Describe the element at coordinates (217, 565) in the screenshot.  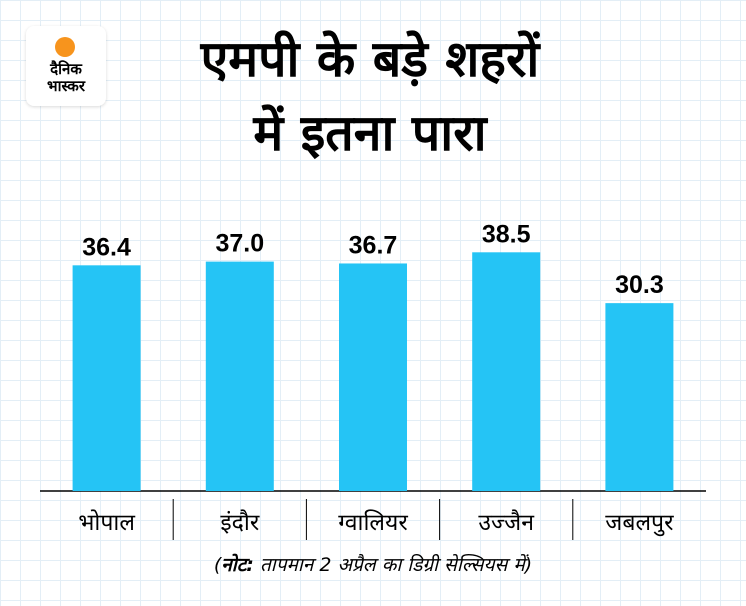
I see `note-open-paren: (` at that location.